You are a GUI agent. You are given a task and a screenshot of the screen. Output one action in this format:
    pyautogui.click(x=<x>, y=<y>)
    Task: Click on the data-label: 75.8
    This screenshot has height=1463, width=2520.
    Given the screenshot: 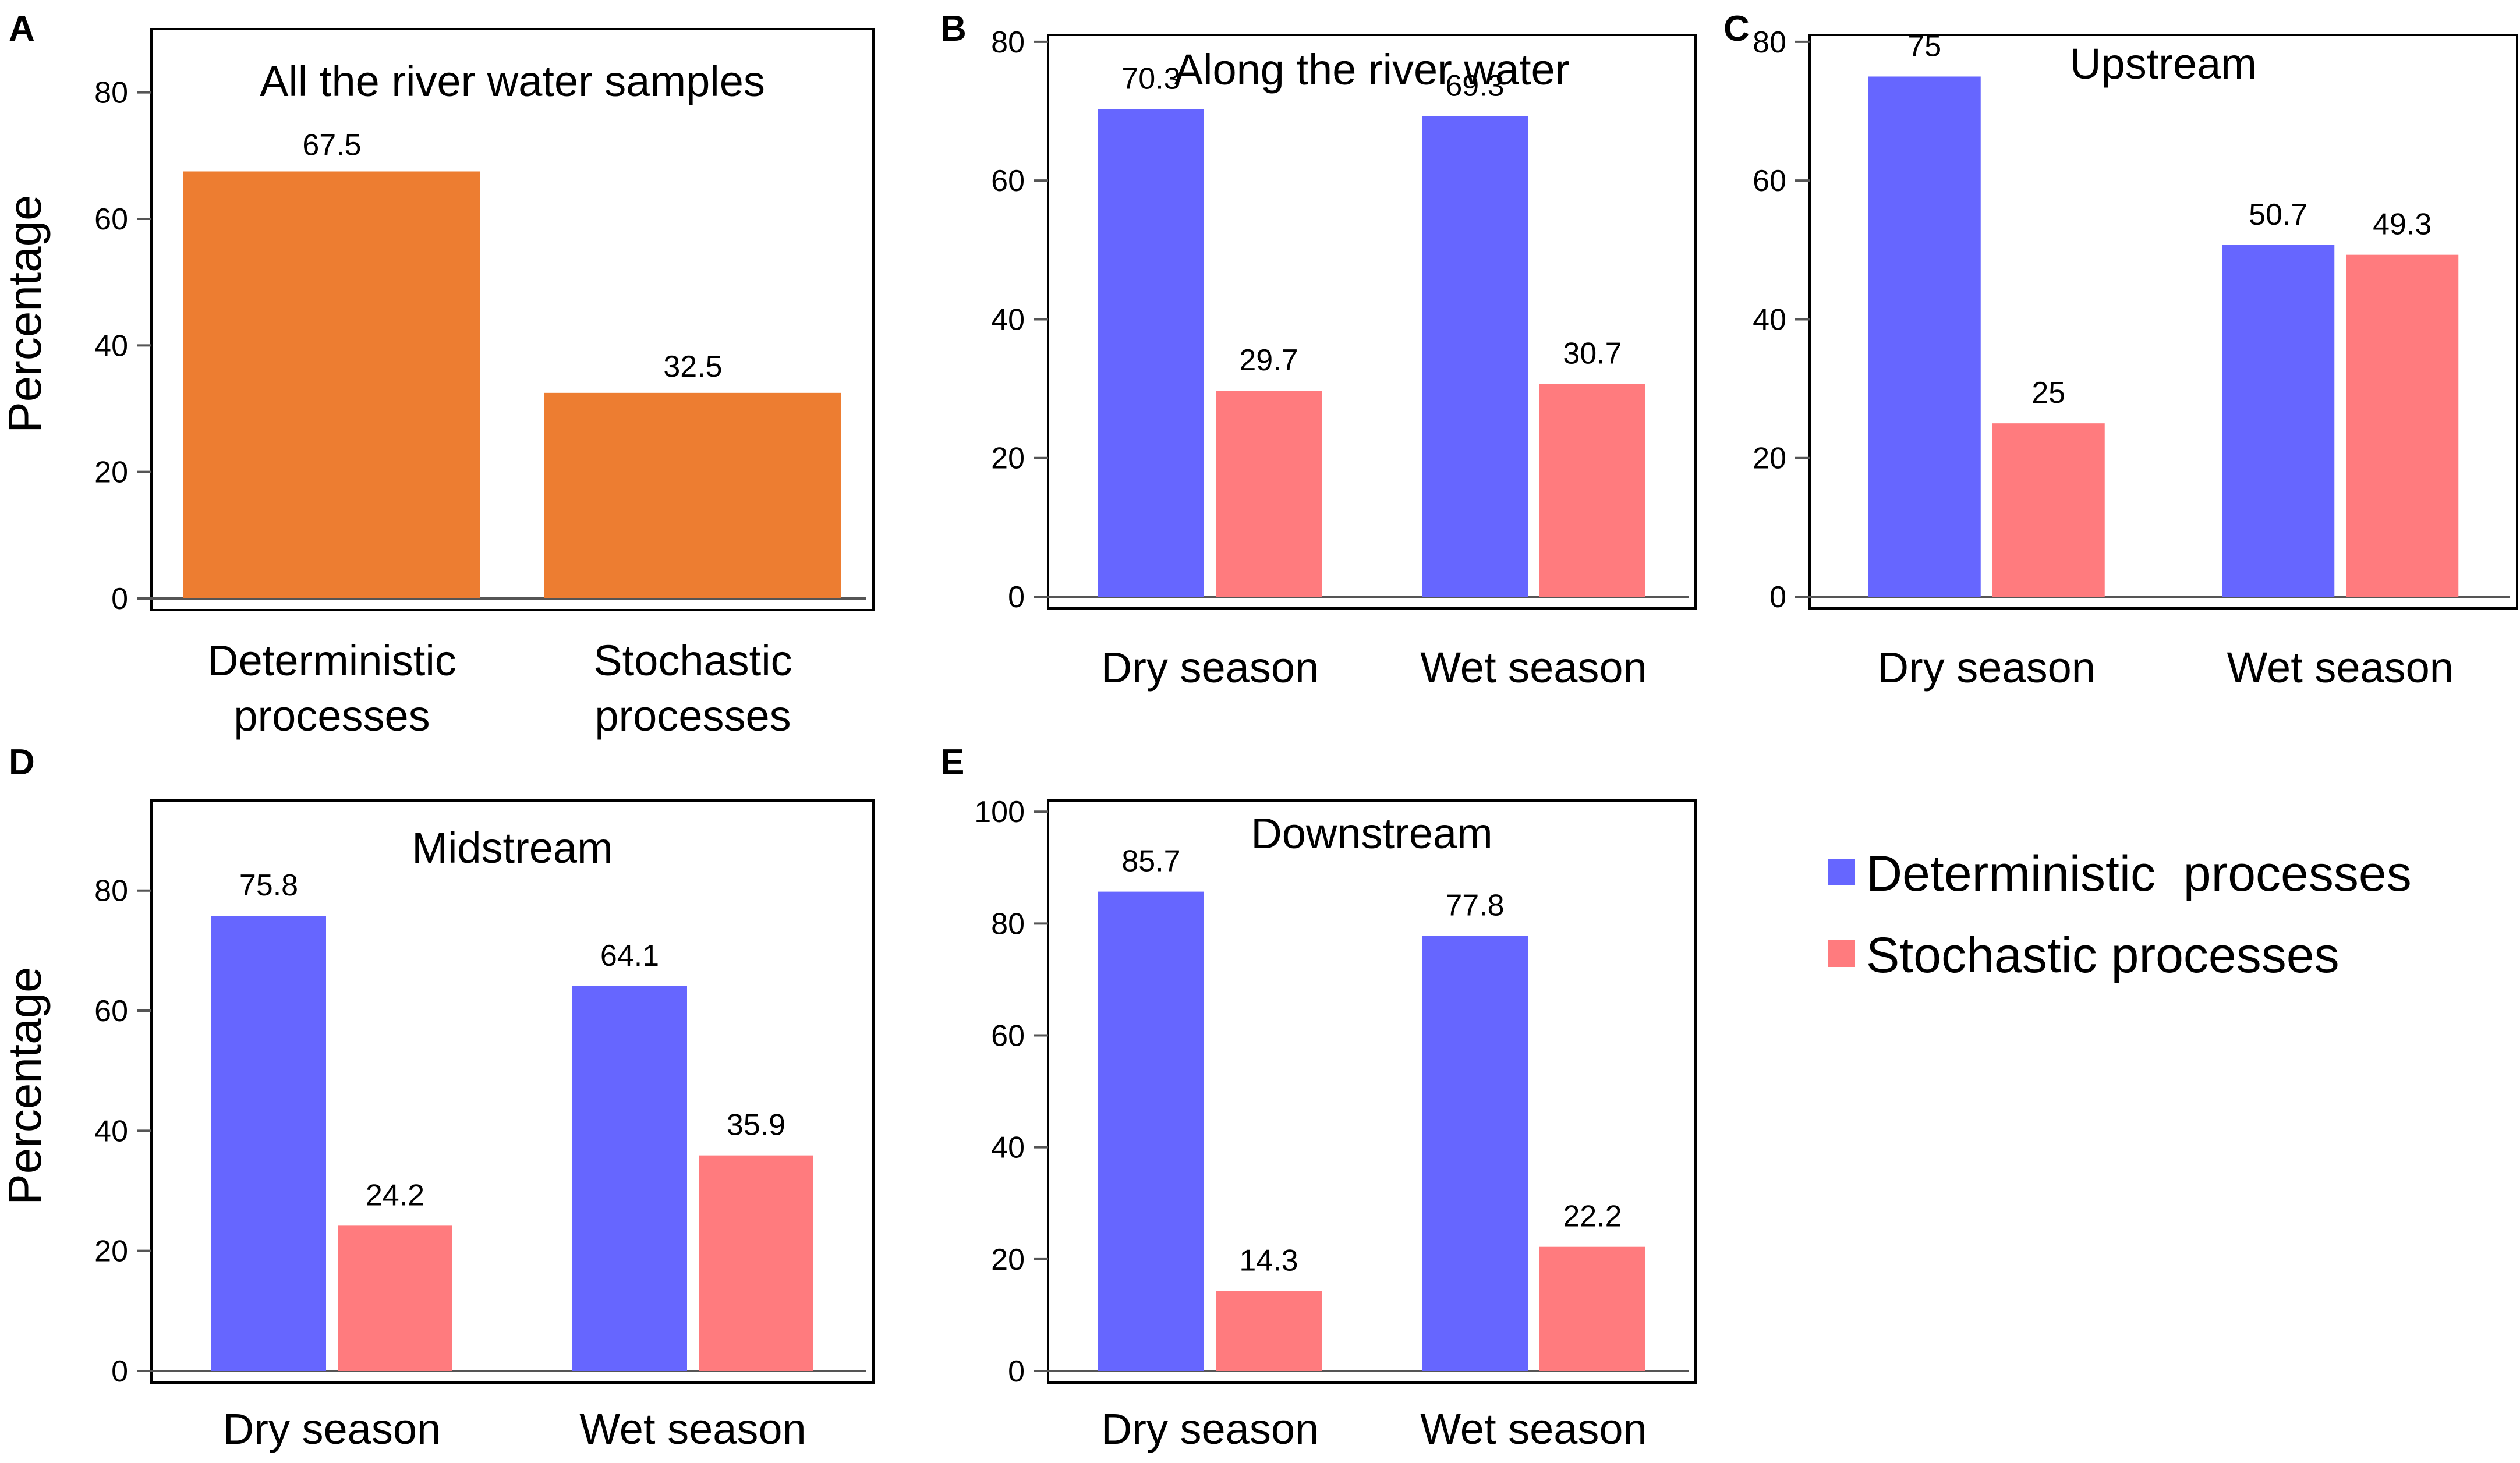 What is the action you would take?
    pyautogui.click(x=268, y=885)
    